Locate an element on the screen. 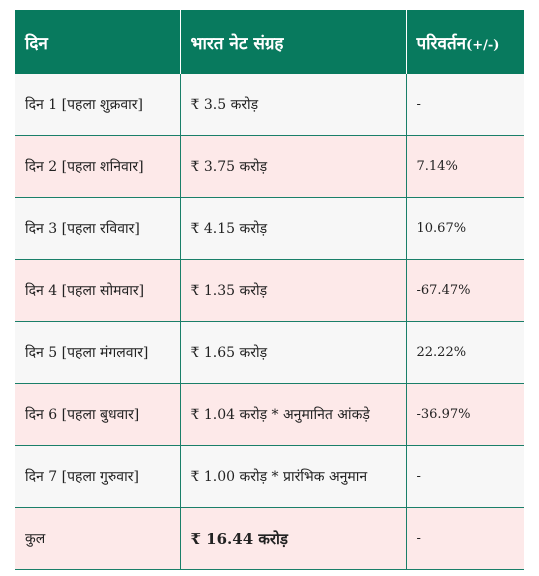 The image size is (539, 576). table-row: दिन 1 [पहला शुक्रवार] ₹ 3.5 करोड़ - is located at coordinates (269, 105).